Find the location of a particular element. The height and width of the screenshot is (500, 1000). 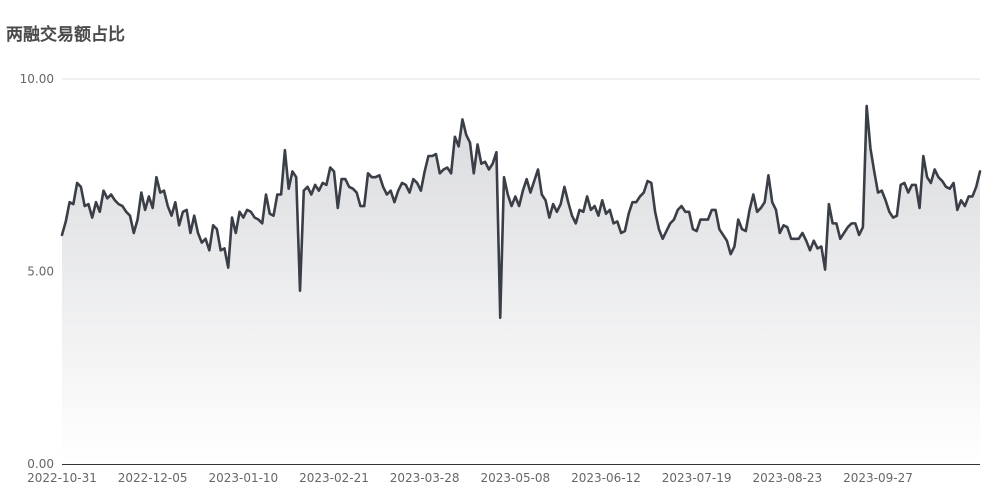

y-tick-label: 0.00 is located at coordinates (40, 464).